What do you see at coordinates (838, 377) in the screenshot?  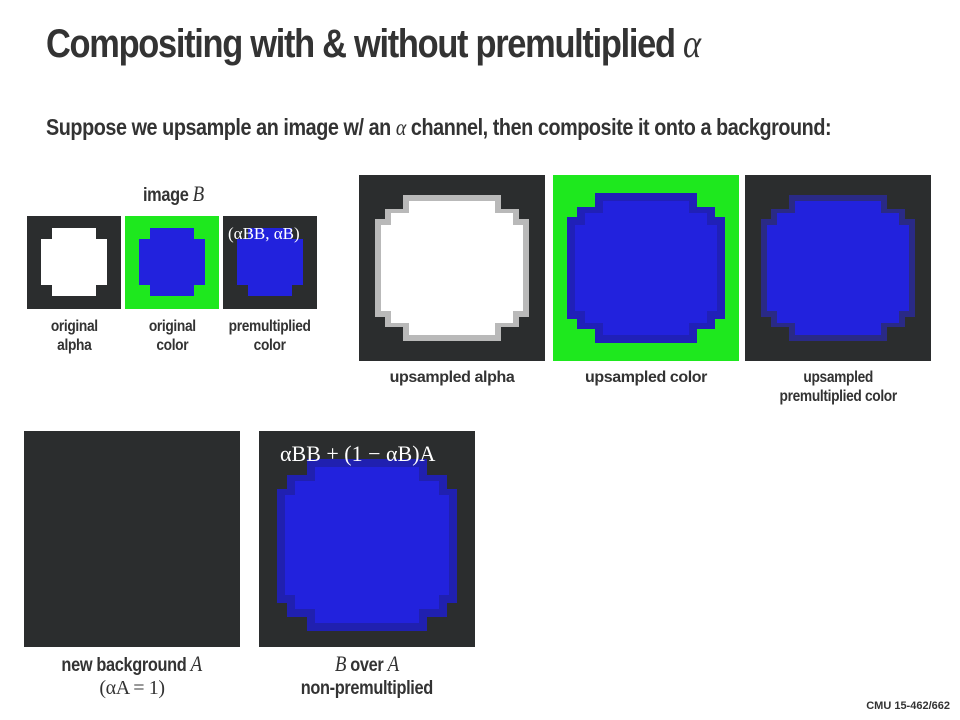 I see `caption-upsampled-premultiplied-line1: upsampled` at bounding box center [838, 377].